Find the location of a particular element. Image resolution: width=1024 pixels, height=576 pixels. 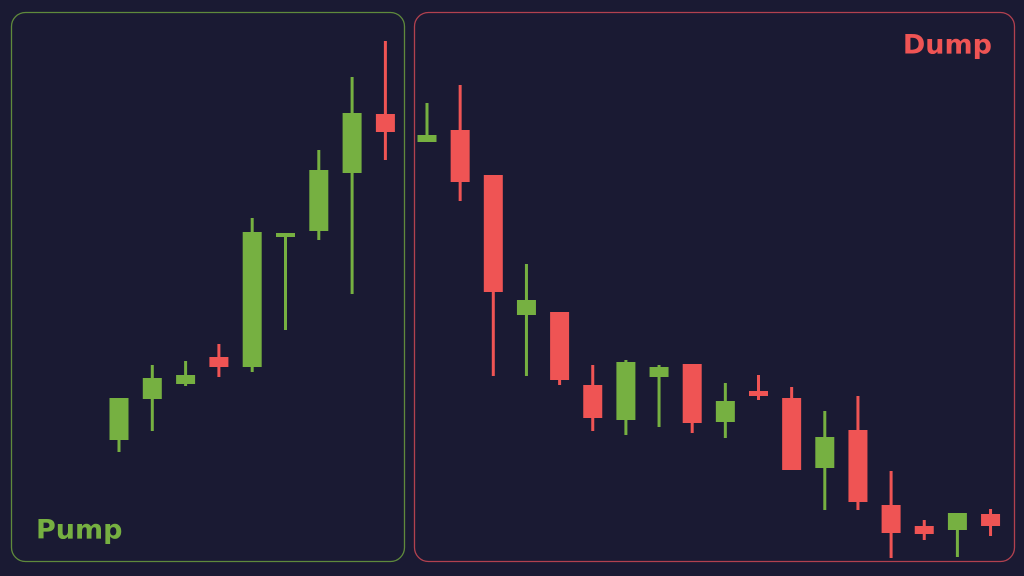

panel-label: Pump is located at coordinates (79, 530).